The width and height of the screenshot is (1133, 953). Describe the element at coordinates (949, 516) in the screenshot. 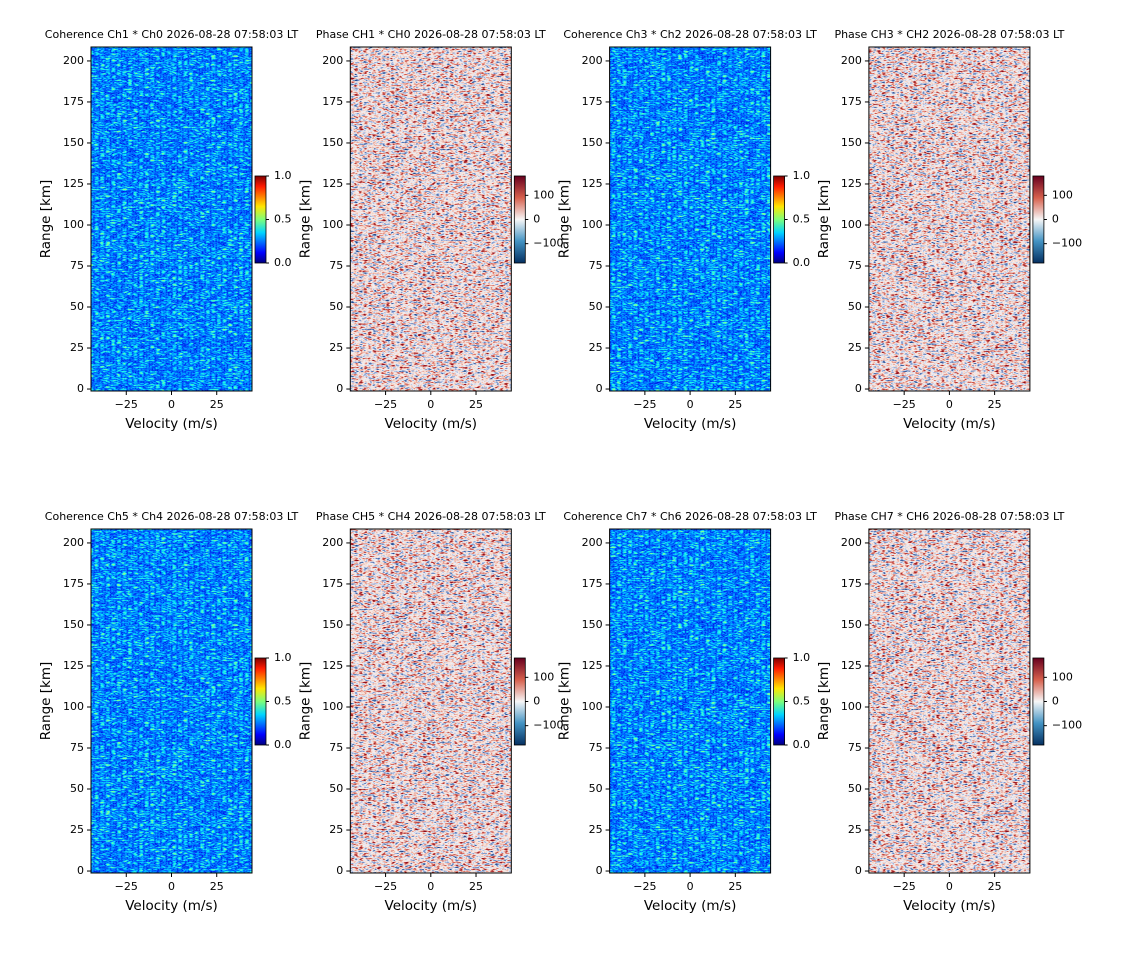

I see `panel-title: Phase CH7 * CH6 2026-08-28 07:58:03 LT` at that location.